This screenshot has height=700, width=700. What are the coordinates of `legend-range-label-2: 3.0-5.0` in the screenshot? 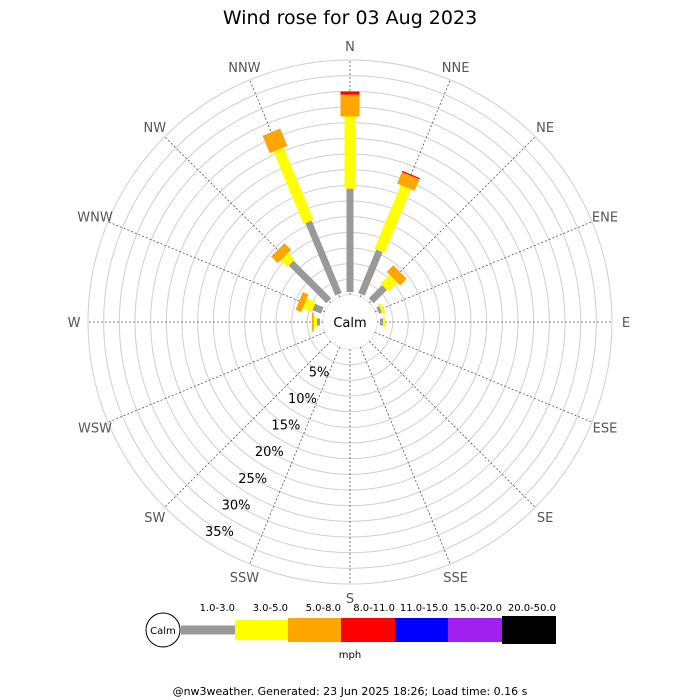 It's located at (270, 608).